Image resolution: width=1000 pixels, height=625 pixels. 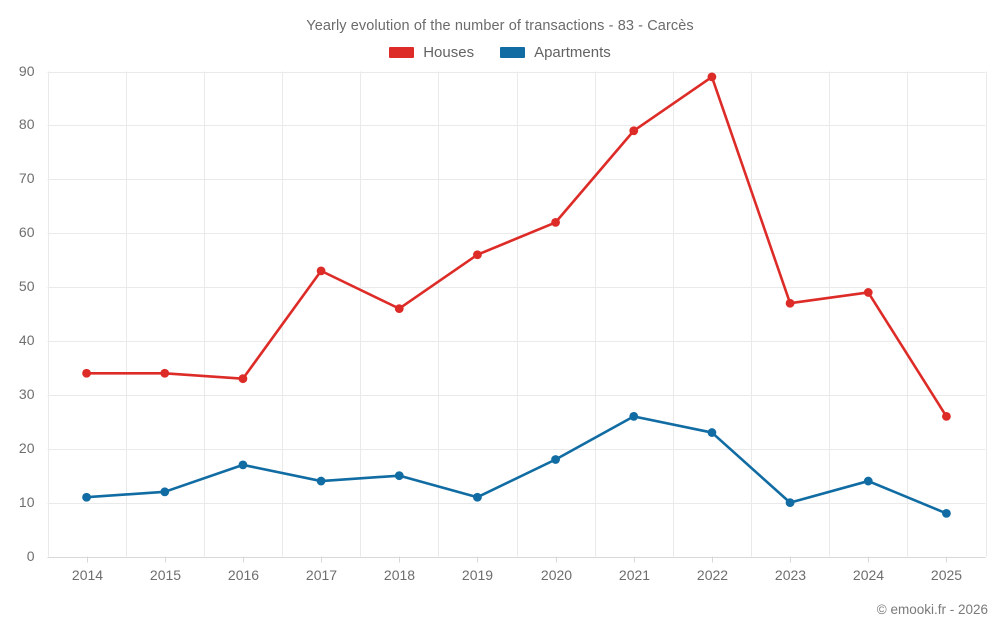 I want to click on data-point-houses-2019, so click(x=477, y=255).